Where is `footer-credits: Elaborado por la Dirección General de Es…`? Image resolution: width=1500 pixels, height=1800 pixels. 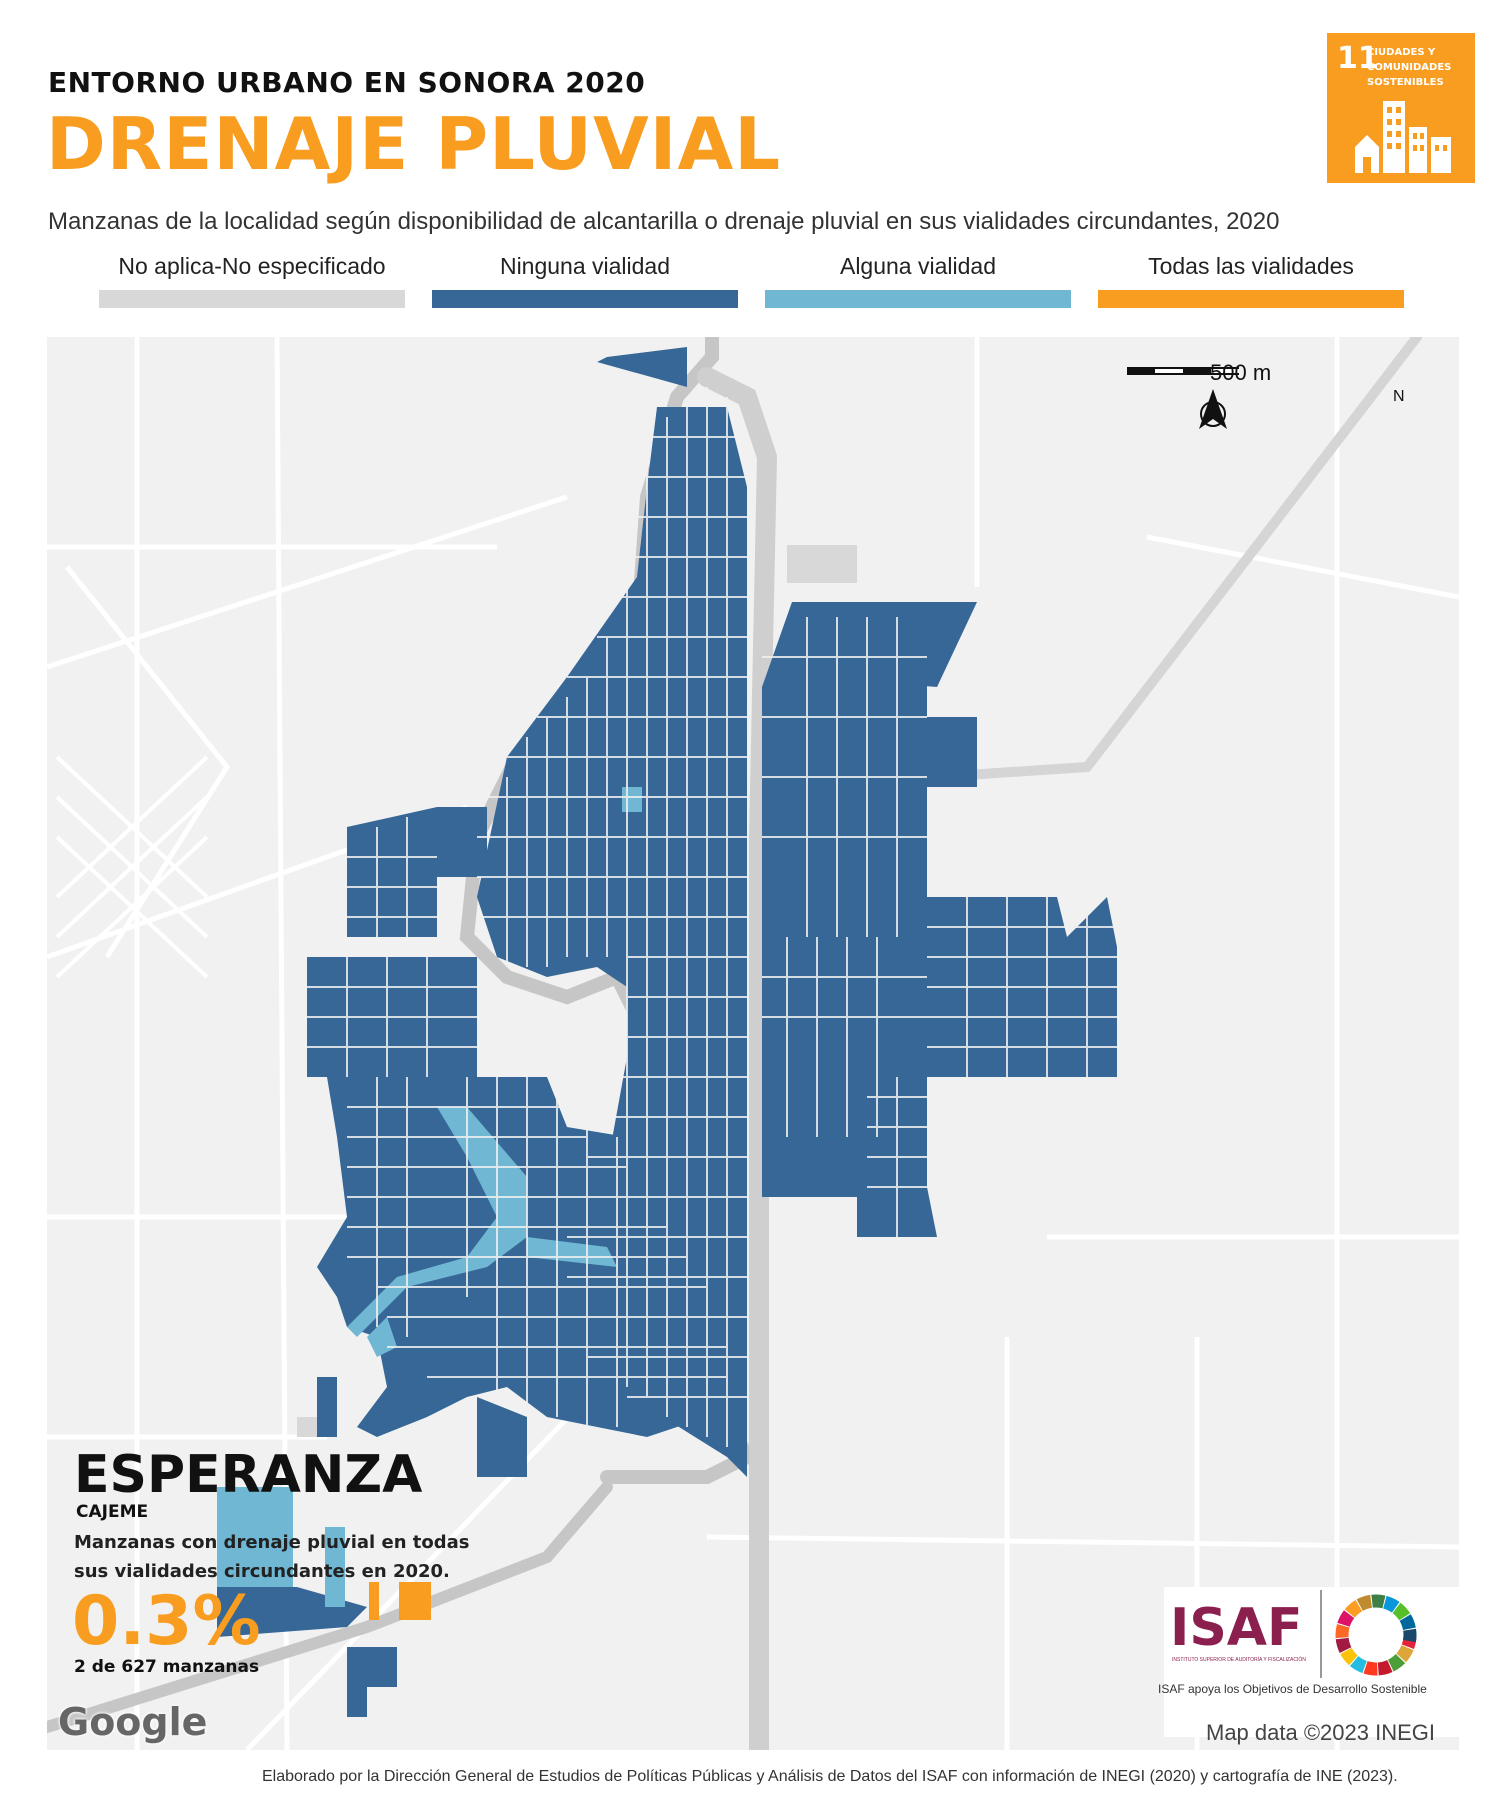 footer-credits: Elaborado por la Dirección General de Es… is located at coordinates (830, 1776).